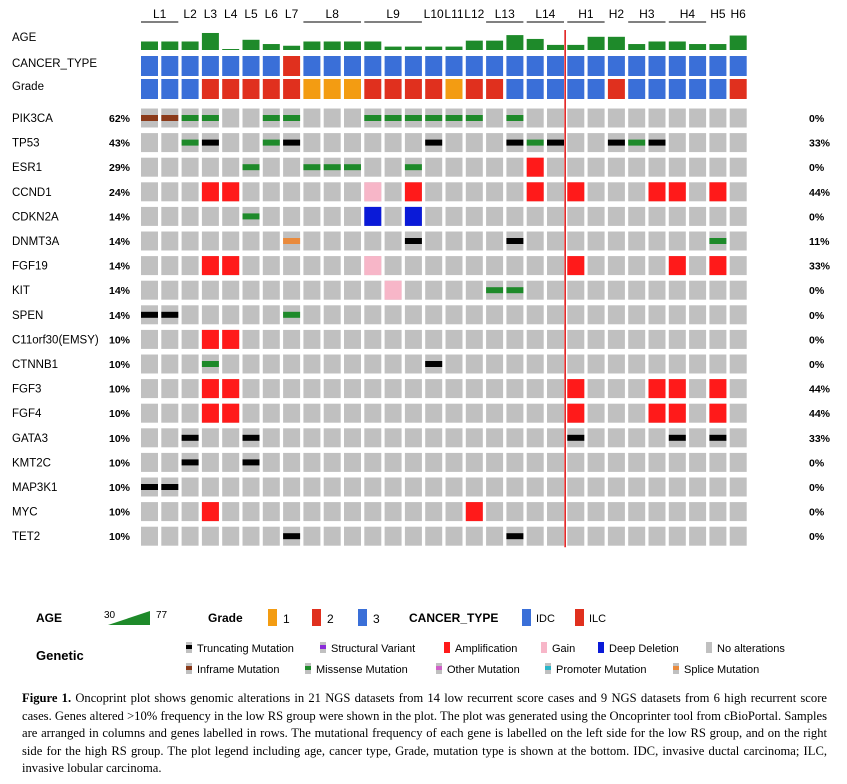 The width and height of the screenshot is (847, 784). I want to click on legend-mutation-label: Promoter Mutation, so click(601, 670).